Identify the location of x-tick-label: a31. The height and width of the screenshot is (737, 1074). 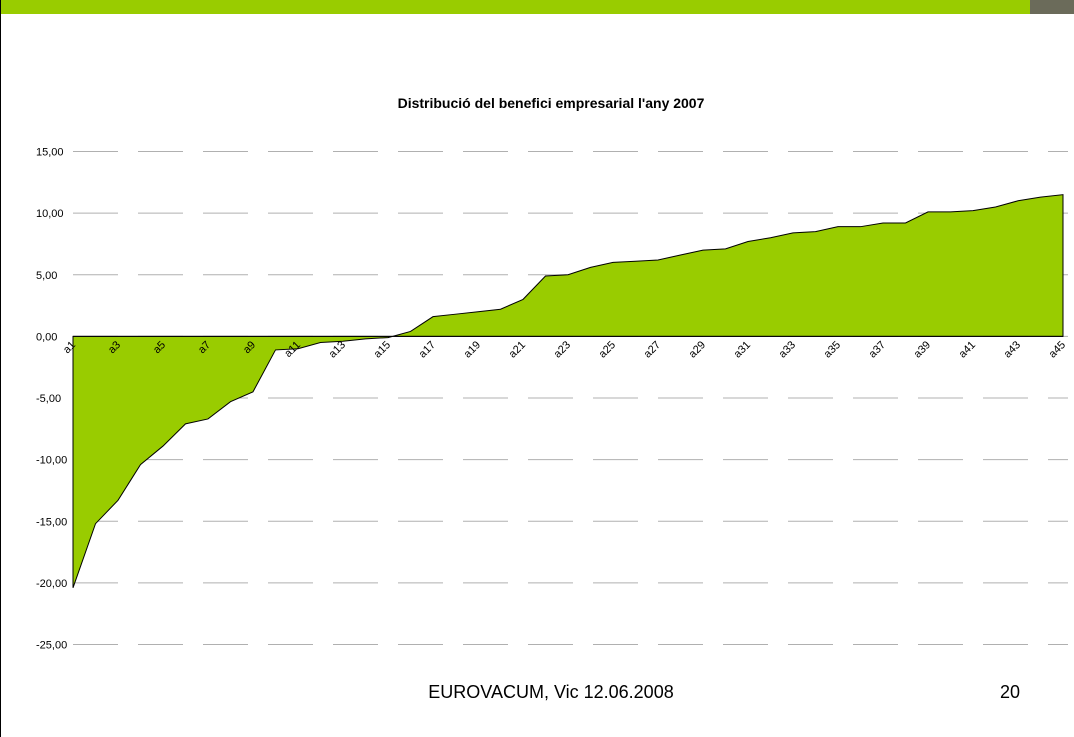
(742, 349).